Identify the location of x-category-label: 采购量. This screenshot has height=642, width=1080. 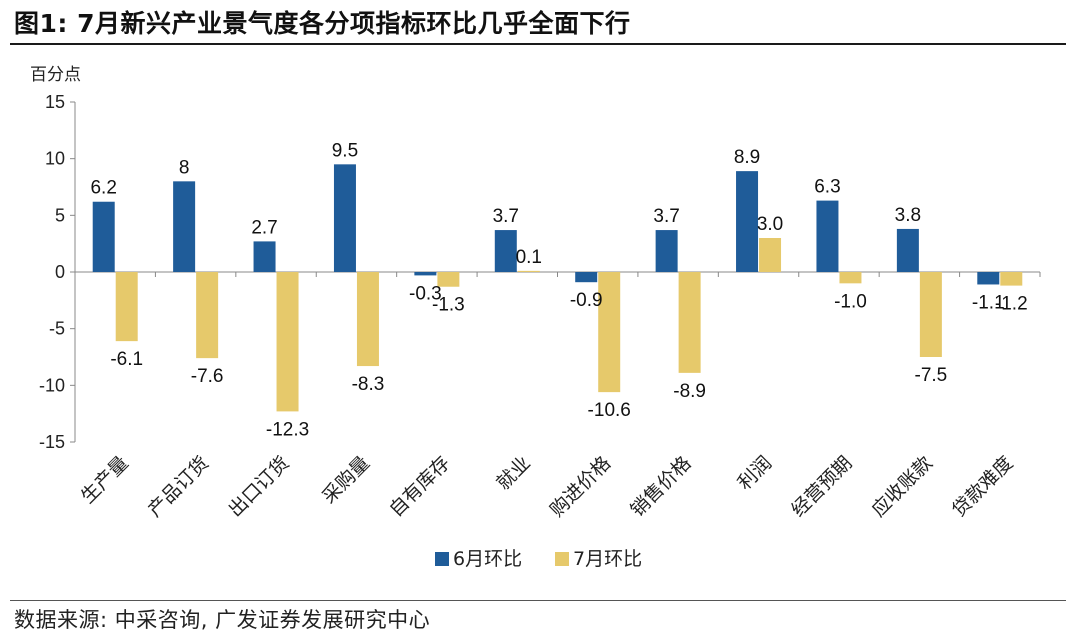
(346, 480).